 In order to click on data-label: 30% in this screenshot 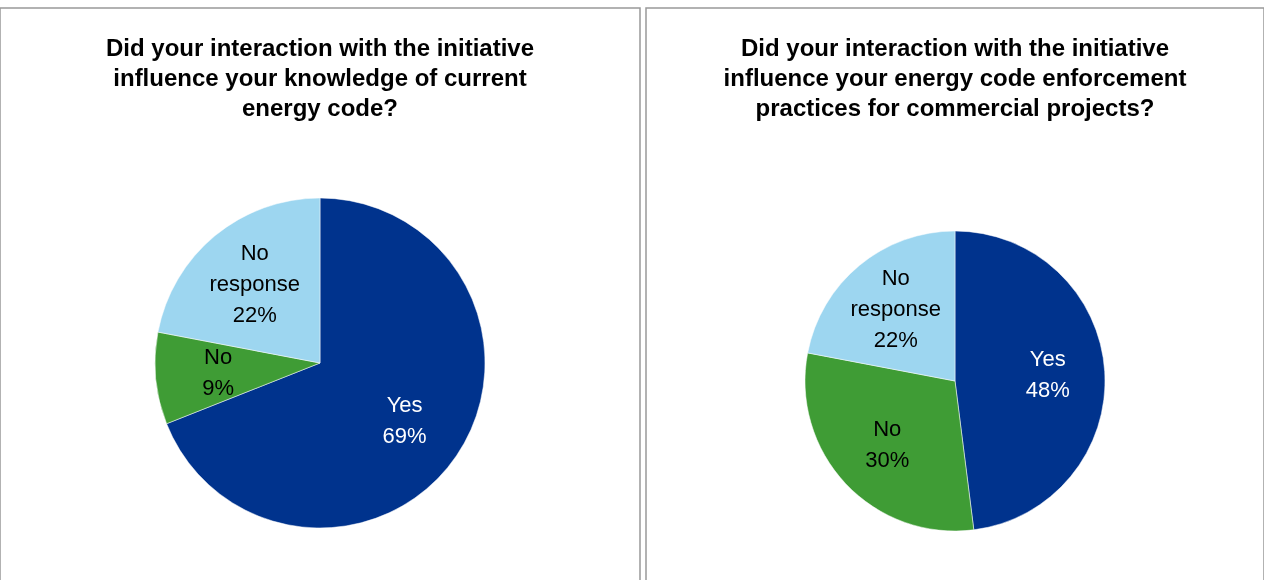, I will do `click(887, 459)`.